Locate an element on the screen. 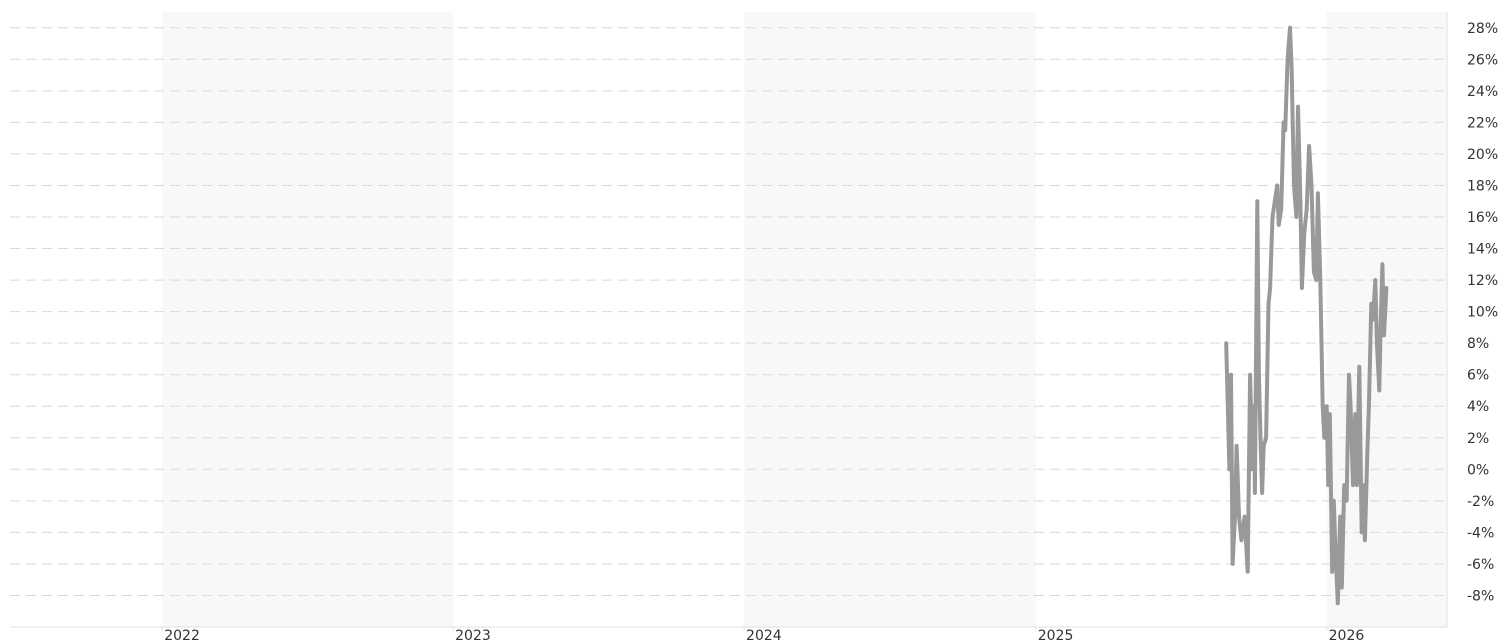 This screenshot has height=642, width=1511. x-tick-labels: 2022 2023 2024 2025 2026 is located at coordinates (763, 634).